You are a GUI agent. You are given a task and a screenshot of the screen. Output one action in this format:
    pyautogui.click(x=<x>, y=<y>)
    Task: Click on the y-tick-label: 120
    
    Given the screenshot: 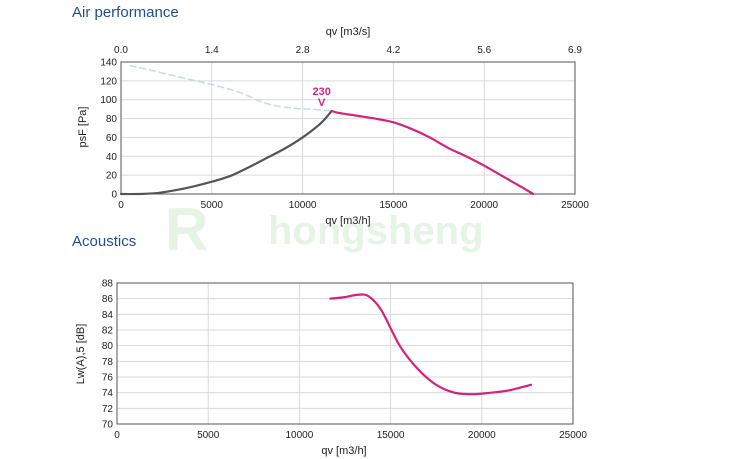 What is the action you would take?
    pyautogui.click(x=108, y=81)
    